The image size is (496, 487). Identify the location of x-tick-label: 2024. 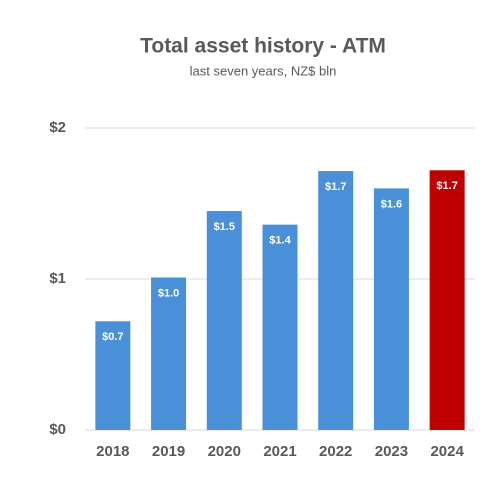
(447, 451).